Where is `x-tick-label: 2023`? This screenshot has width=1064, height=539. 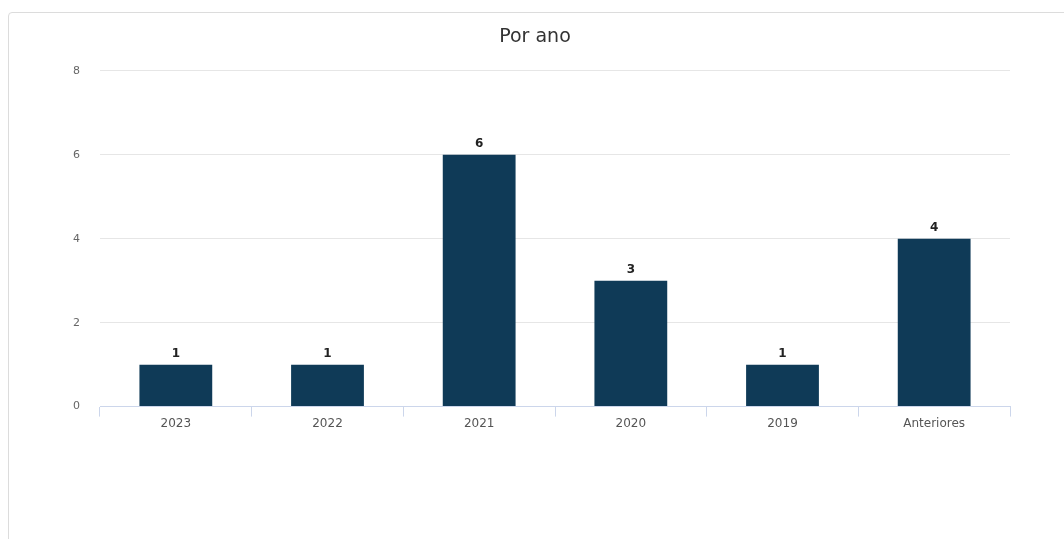
x-tick-label: 2023 is located at coordinates (176, 422).